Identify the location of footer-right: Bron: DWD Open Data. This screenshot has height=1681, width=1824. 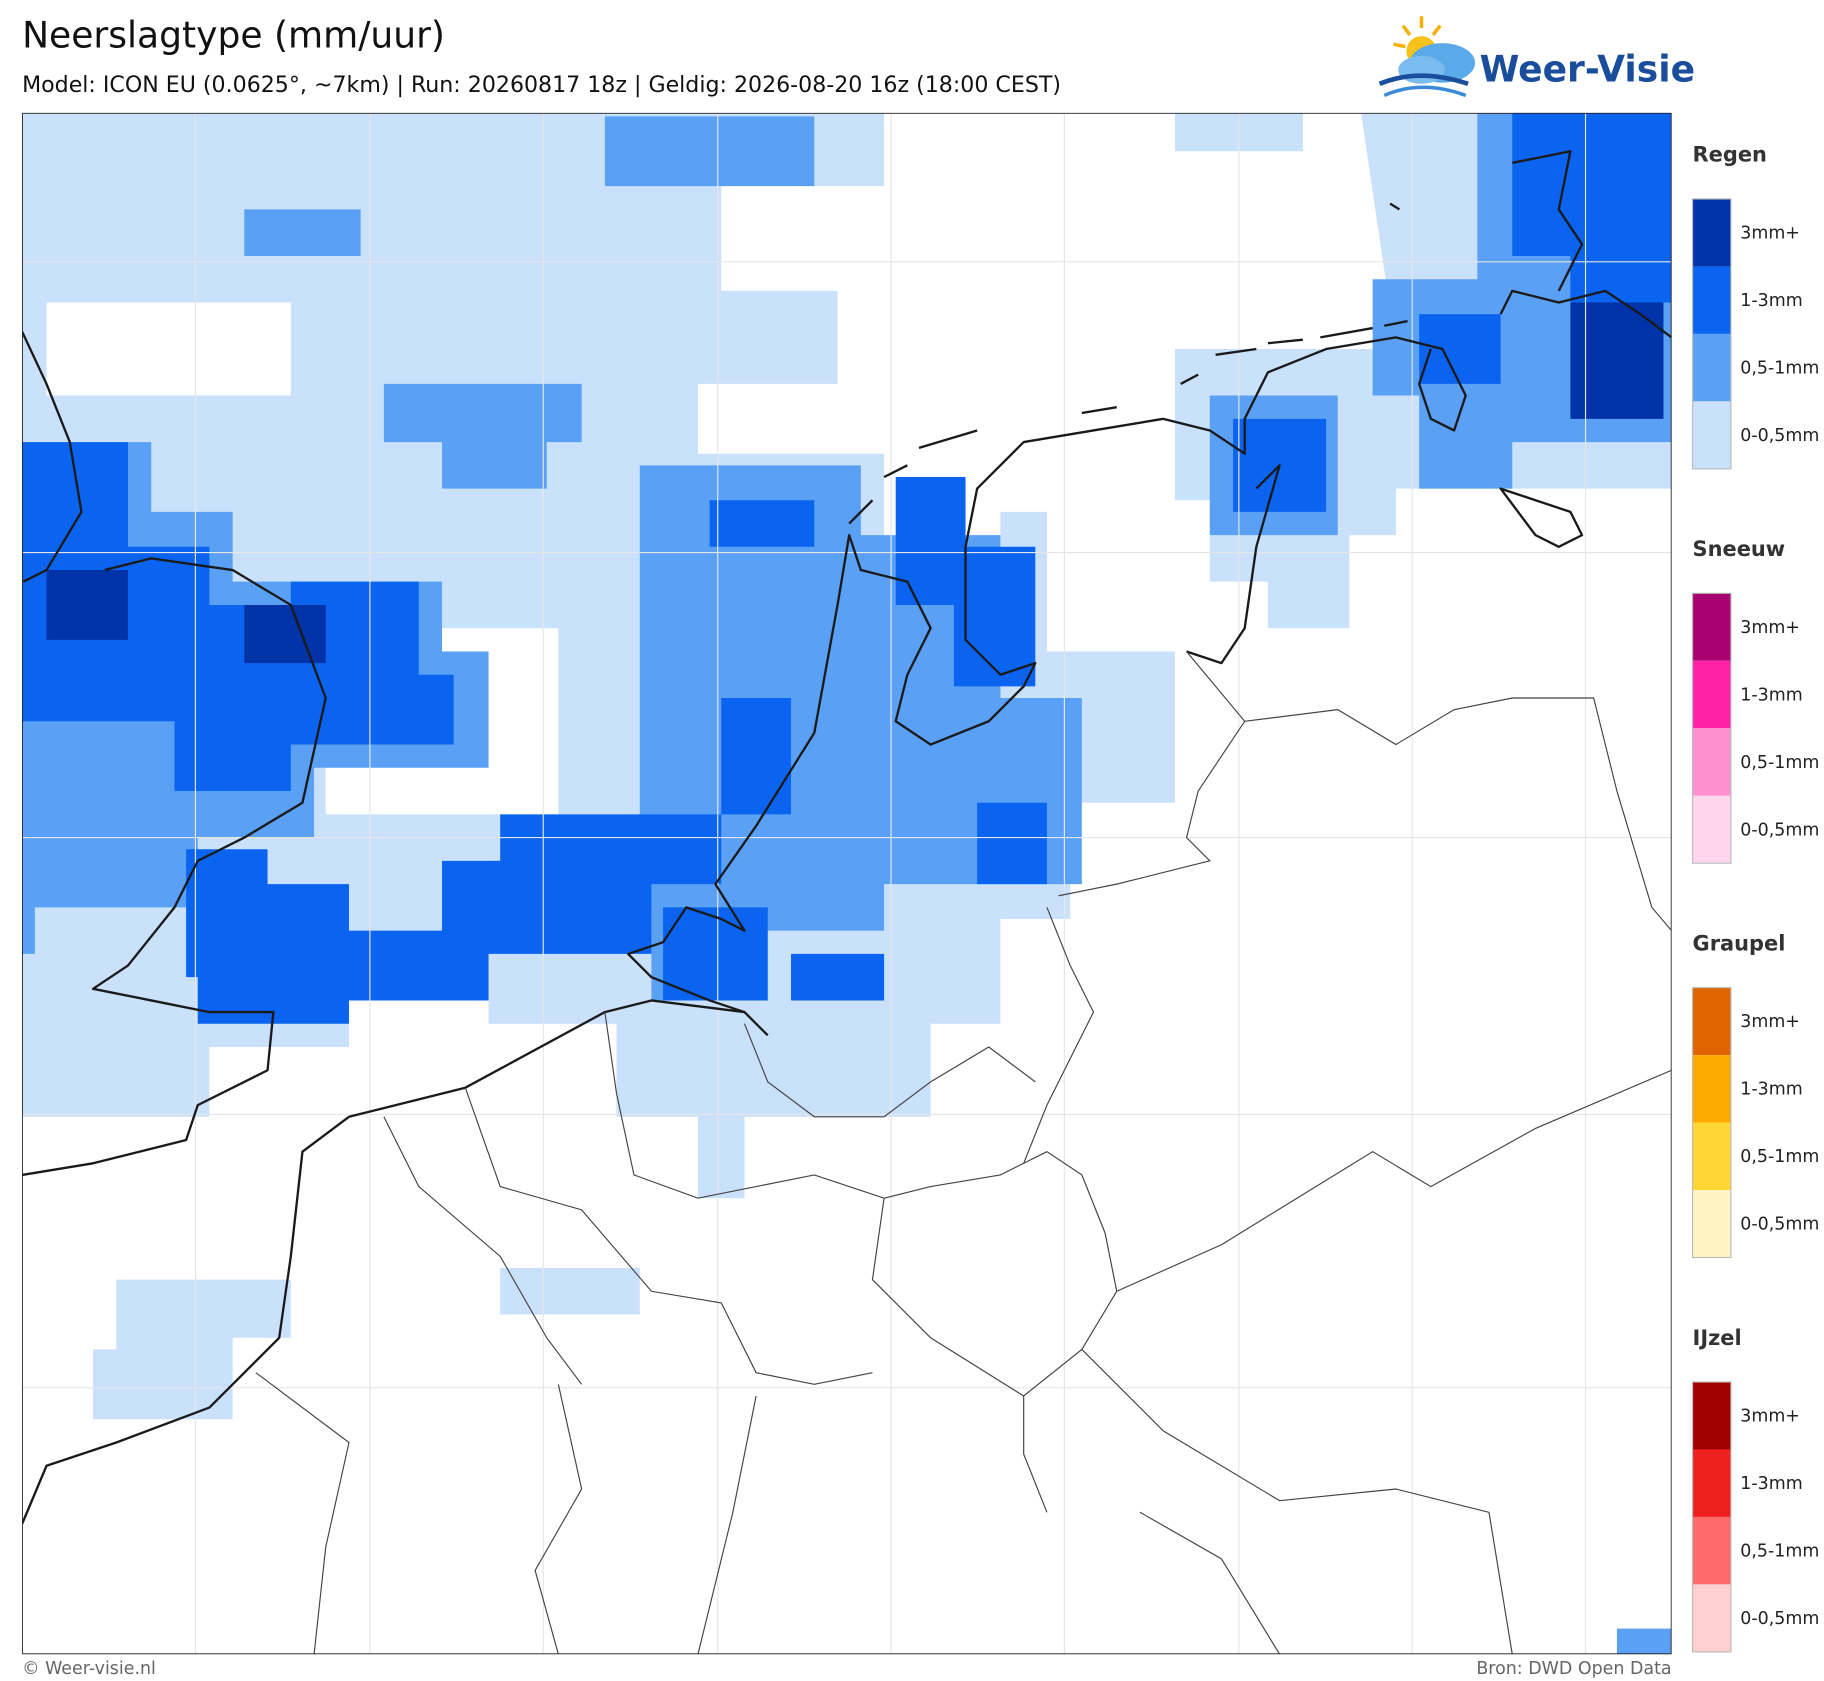
(1573, 1669).